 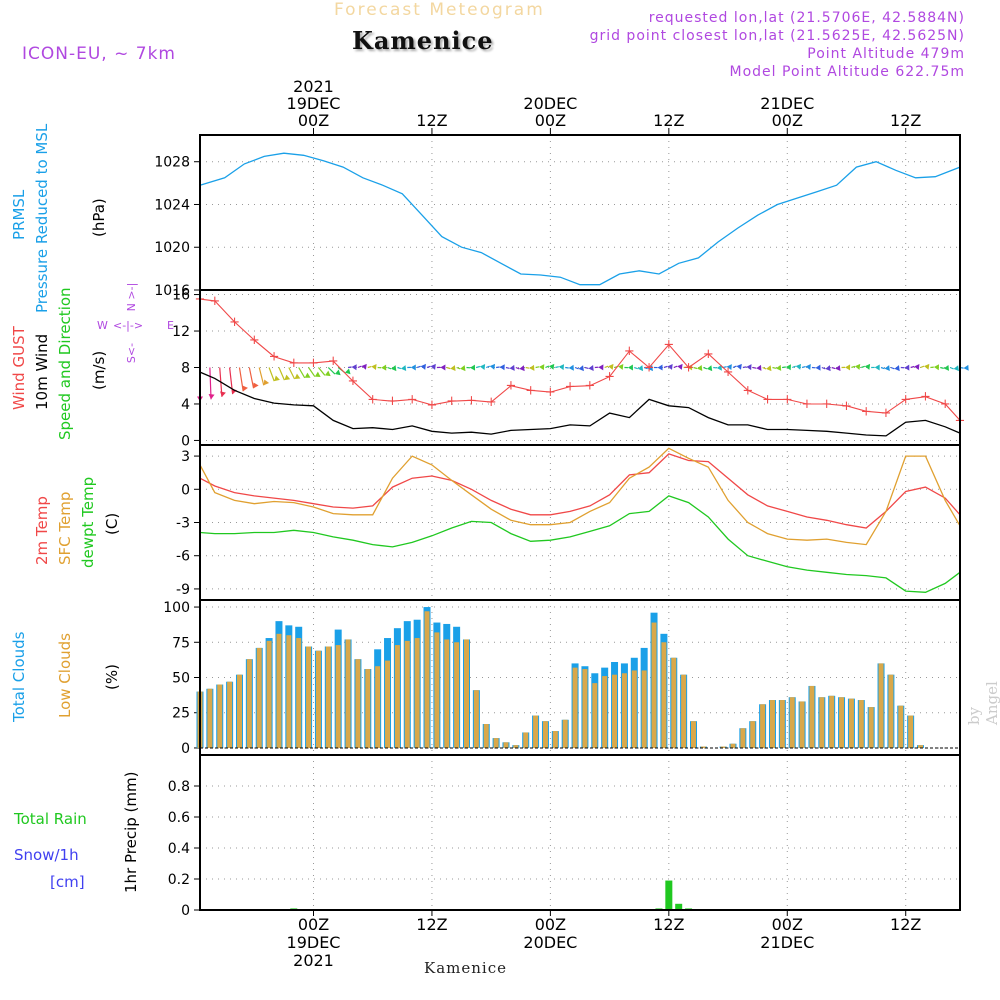 I want to click on temp-ytick-label: -3, so click(x=183, y=524).